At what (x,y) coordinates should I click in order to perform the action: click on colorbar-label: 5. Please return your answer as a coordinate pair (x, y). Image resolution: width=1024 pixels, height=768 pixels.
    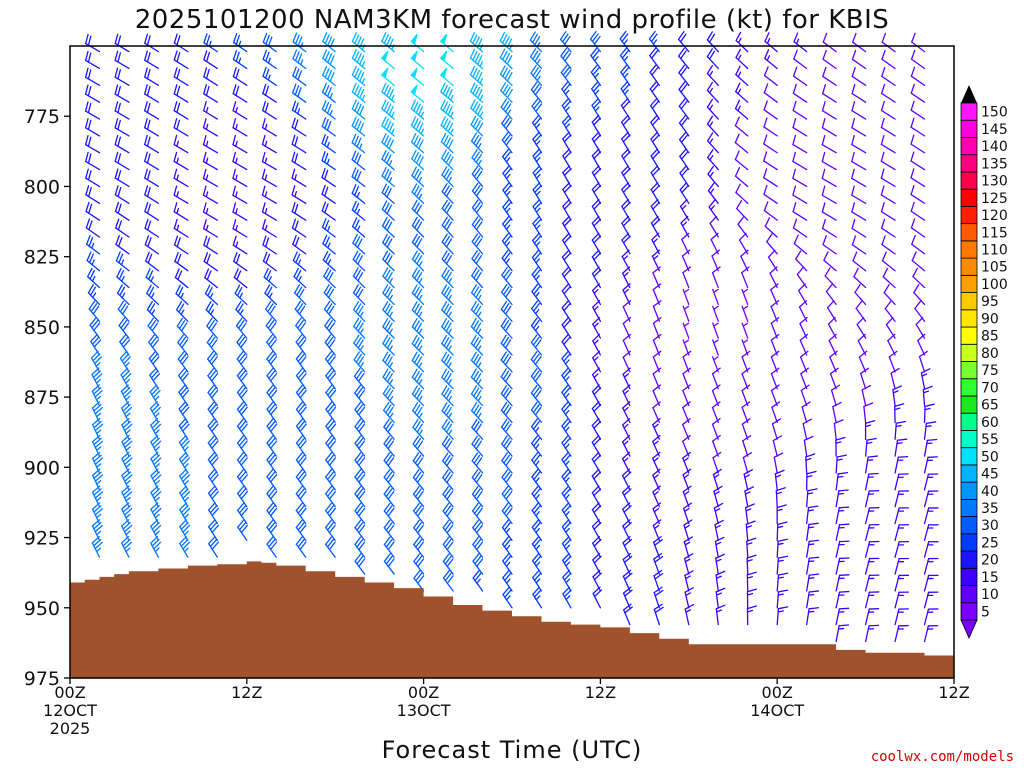
    Looking at the image, I should click on (985, 612).